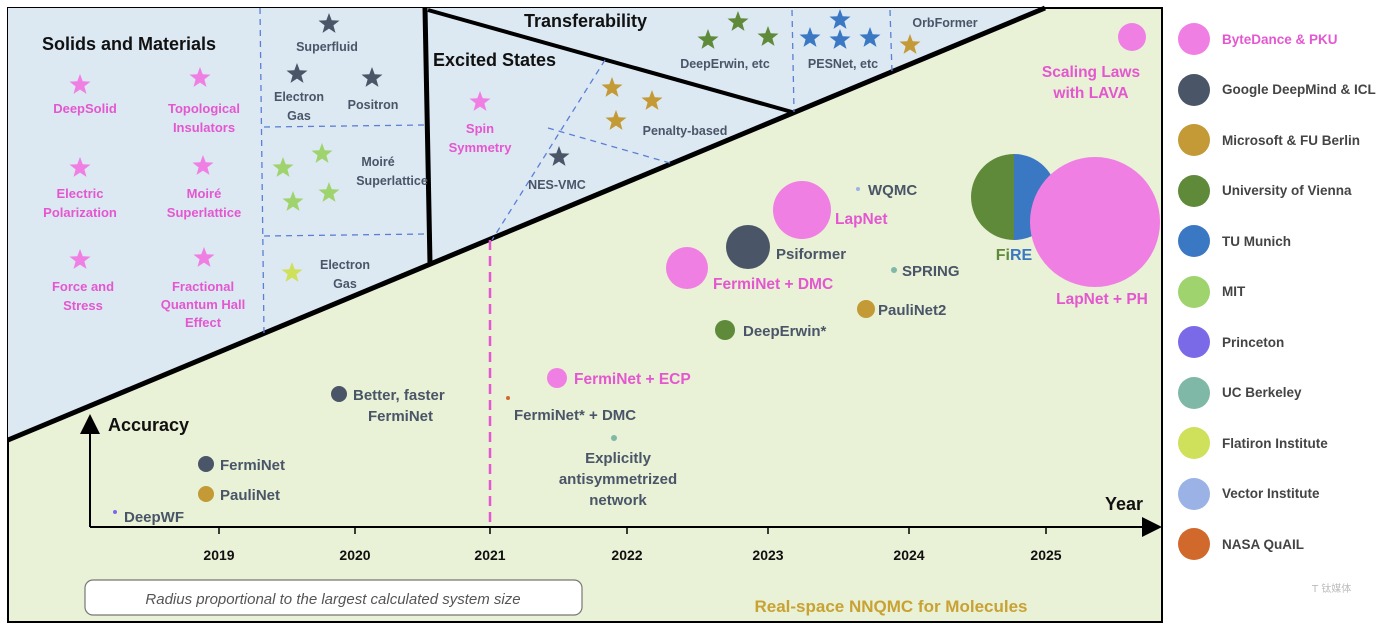 The height and width of the screenshot is (628, 1399). What do you see at coordinates (748, 247) in the screenshot?
I see `psiformer-marker` at bounding box center [748, 247].